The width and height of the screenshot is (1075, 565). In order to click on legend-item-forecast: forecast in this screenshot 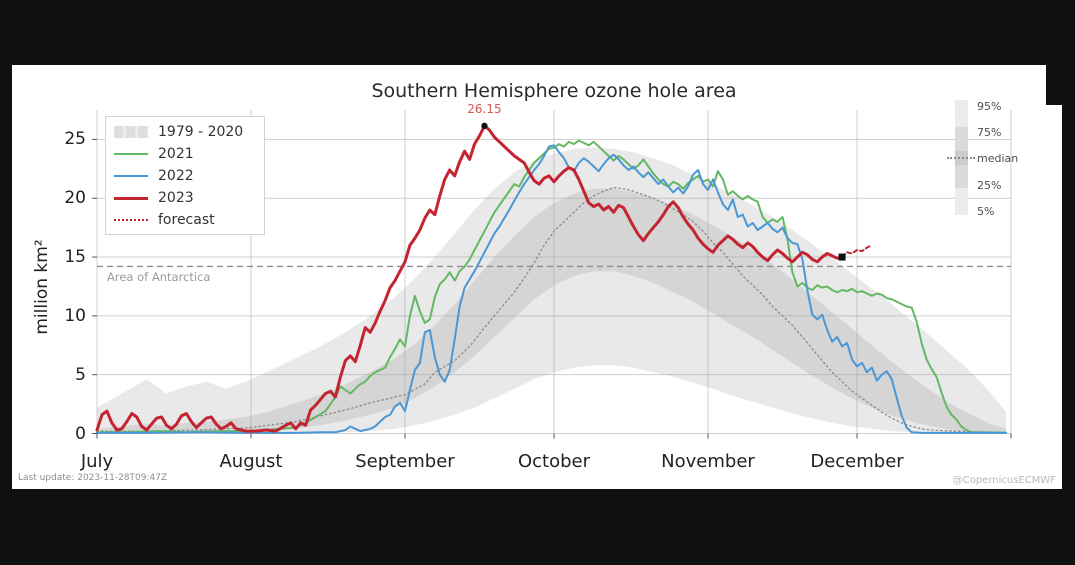, I will do `click(185, 220)`.